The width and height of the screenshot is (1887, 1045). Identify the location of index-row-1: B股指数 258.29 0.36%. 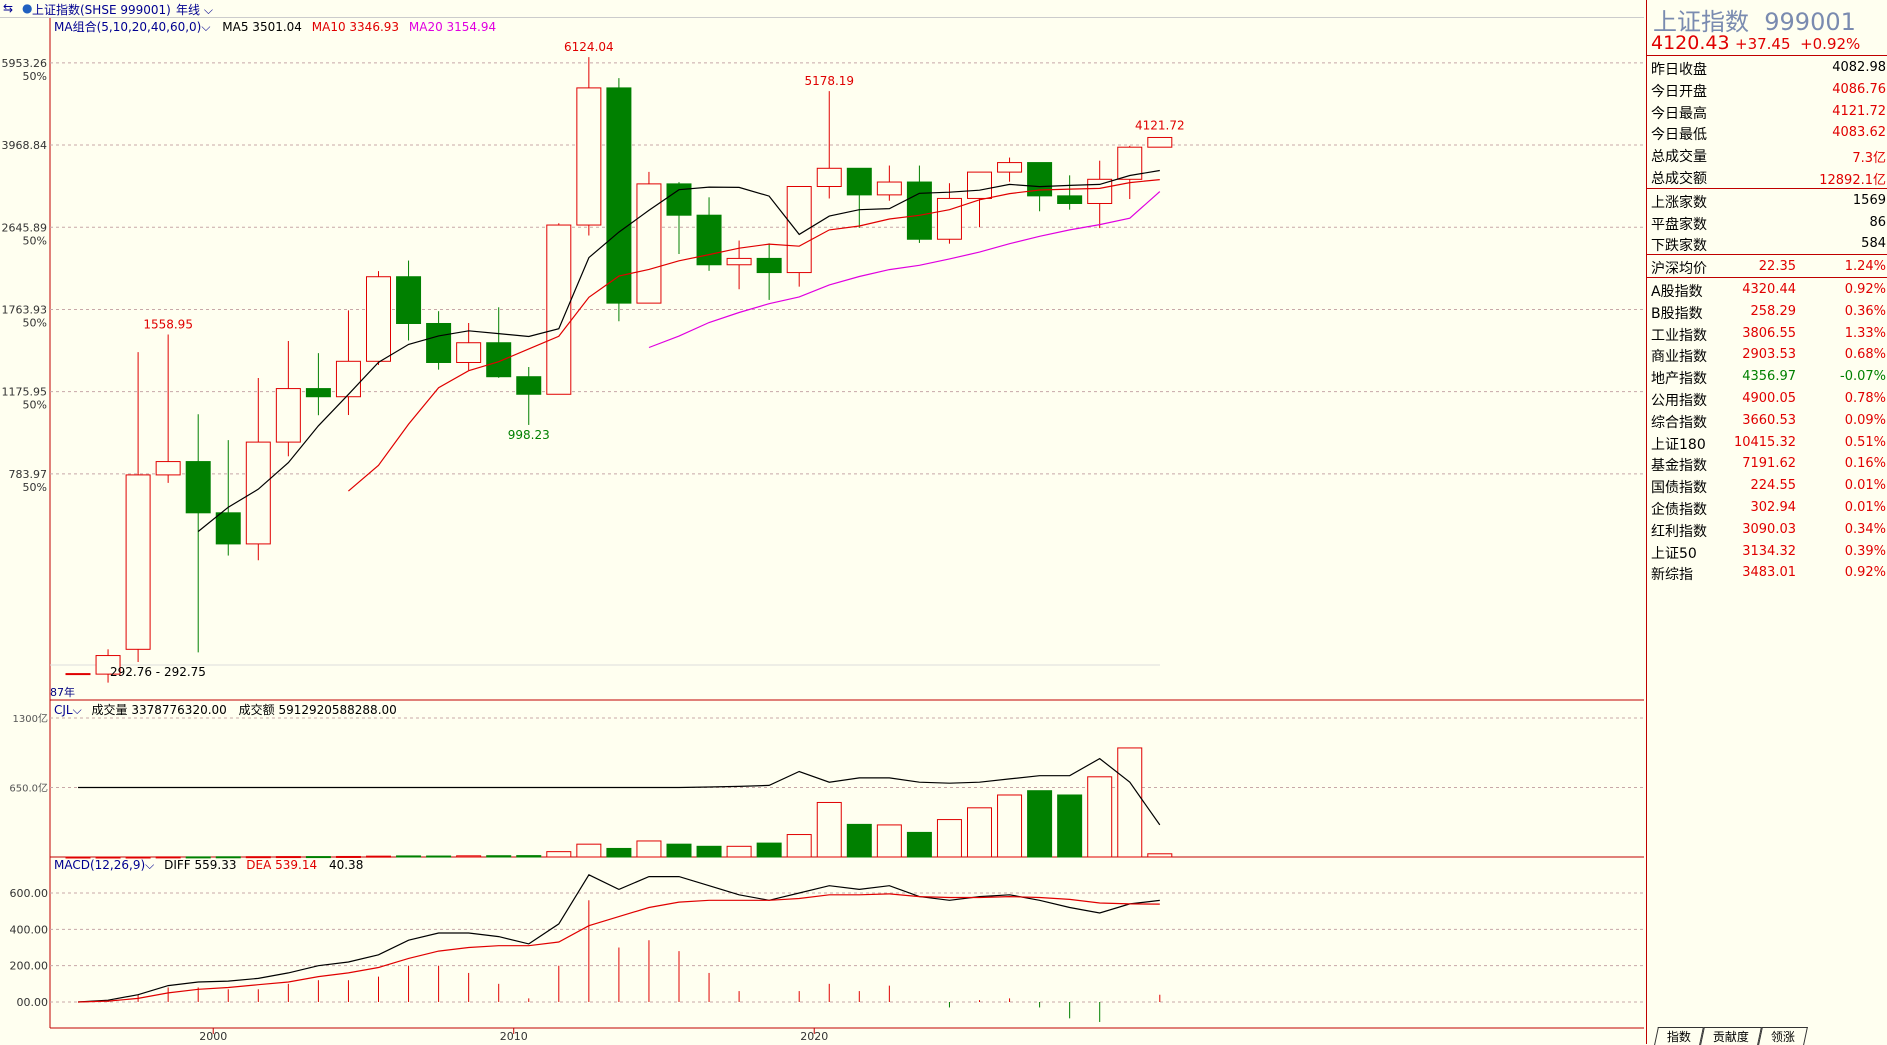
(1767, 311).